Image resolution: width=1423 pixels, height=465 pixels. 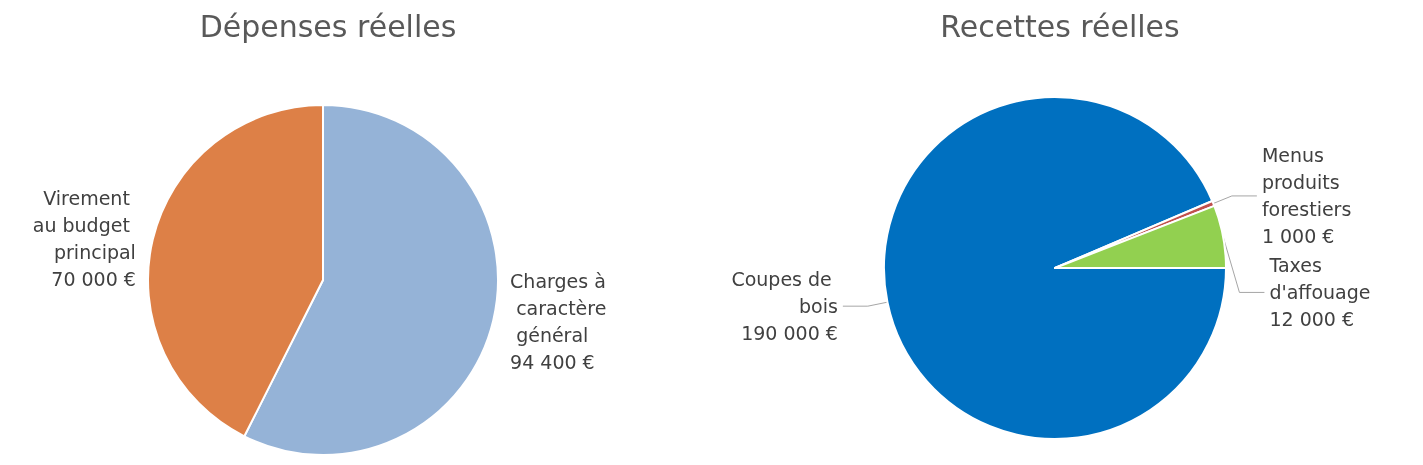 I want to click on data-label: 12 000 €, so click(x=1312, y=319).